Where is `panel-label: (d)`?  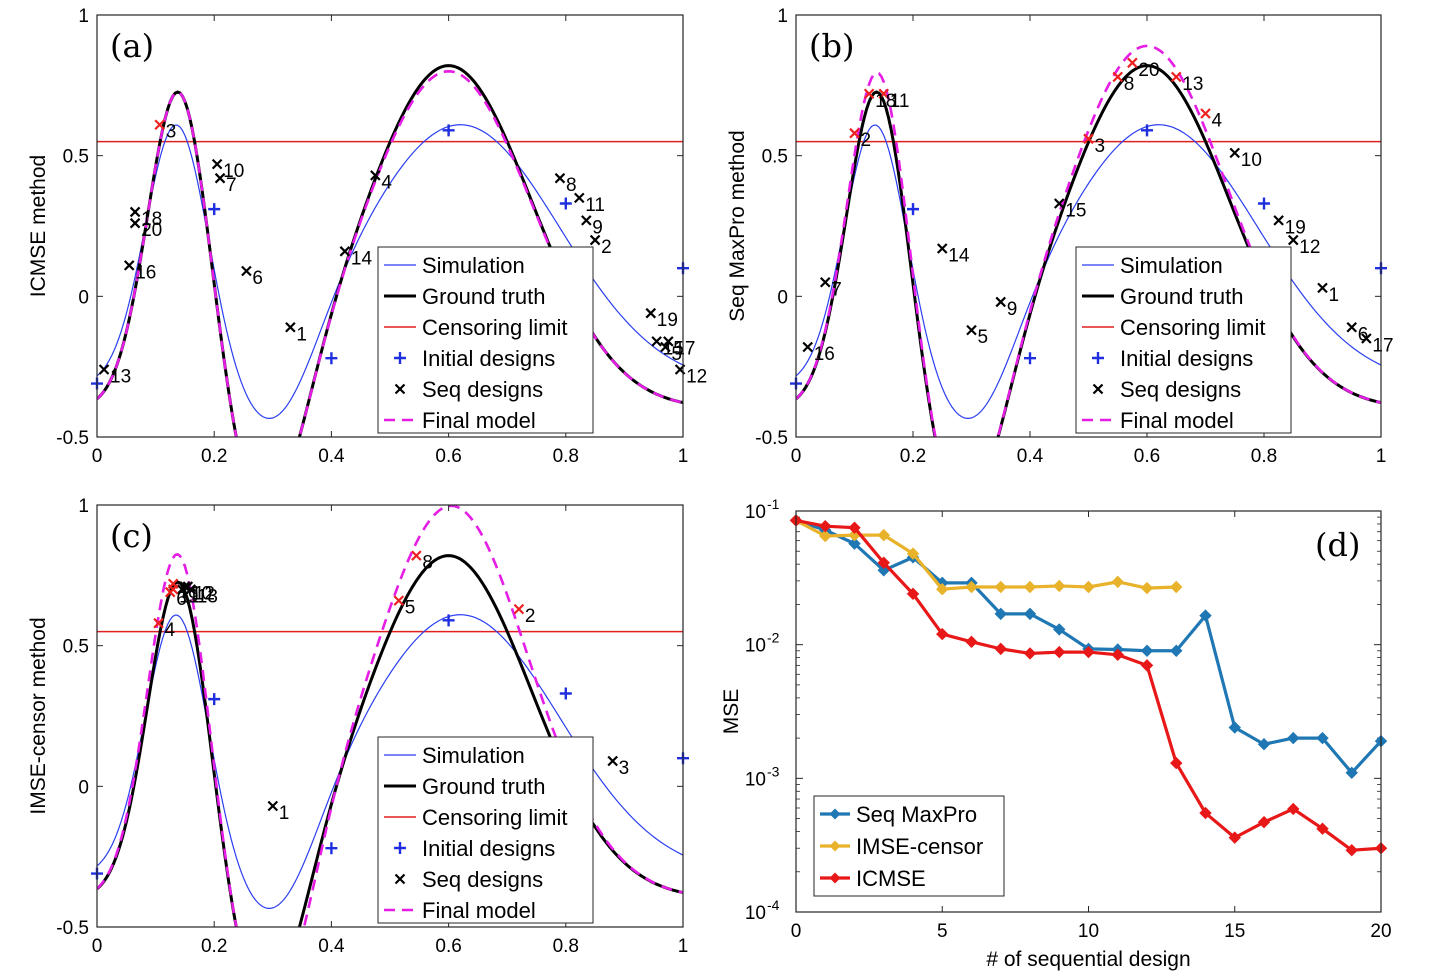
panel-label: (d) is located at coordinates (1337, 545).